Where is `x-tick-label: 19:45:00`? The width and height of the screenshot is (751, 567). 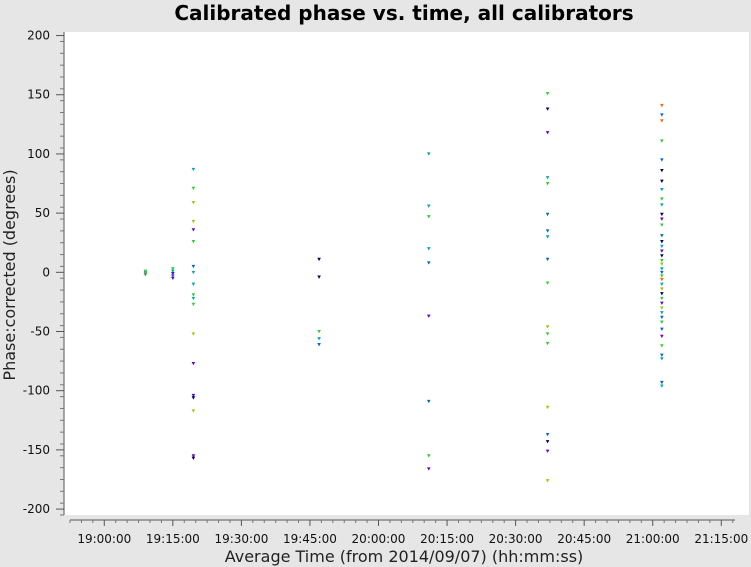 x-tick-label: 19:45:00 is located at coordinates (310, 539).